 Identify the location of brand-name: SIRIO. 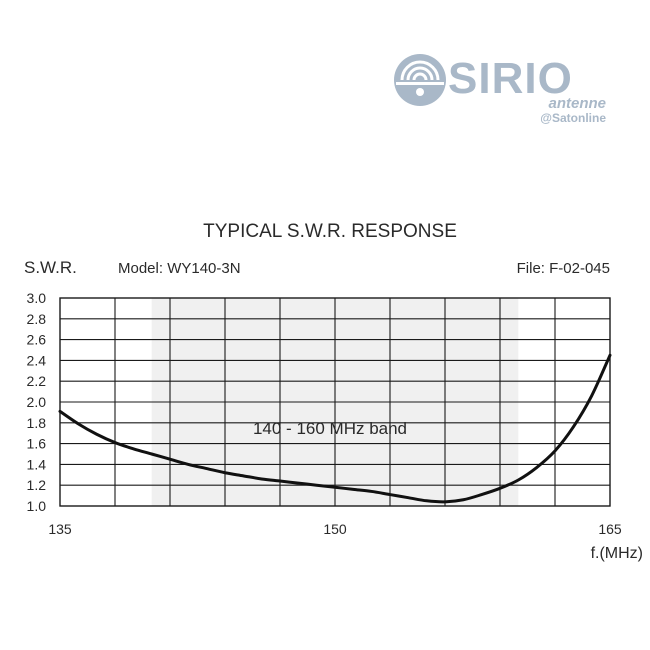
(510, 78).